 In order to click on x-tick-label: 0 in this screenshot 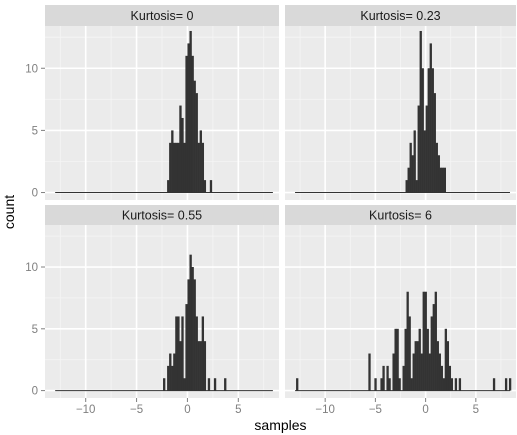, I will do `click(425, 410)`.